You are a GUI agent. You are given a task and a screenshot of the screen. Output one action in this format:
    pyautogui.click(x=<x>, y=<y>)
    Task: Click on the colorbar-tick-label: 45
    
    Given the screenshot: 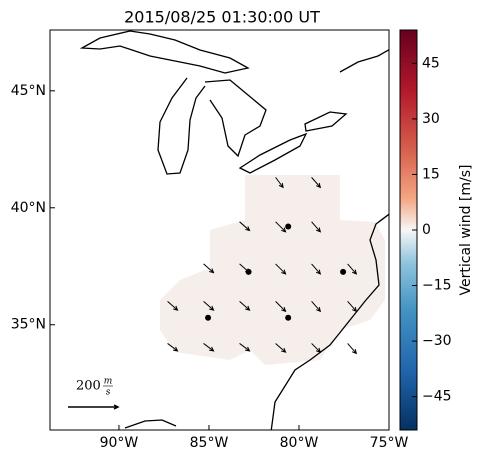 What is the action you would take?
    pyautogui.click(x=431, y=63)
    